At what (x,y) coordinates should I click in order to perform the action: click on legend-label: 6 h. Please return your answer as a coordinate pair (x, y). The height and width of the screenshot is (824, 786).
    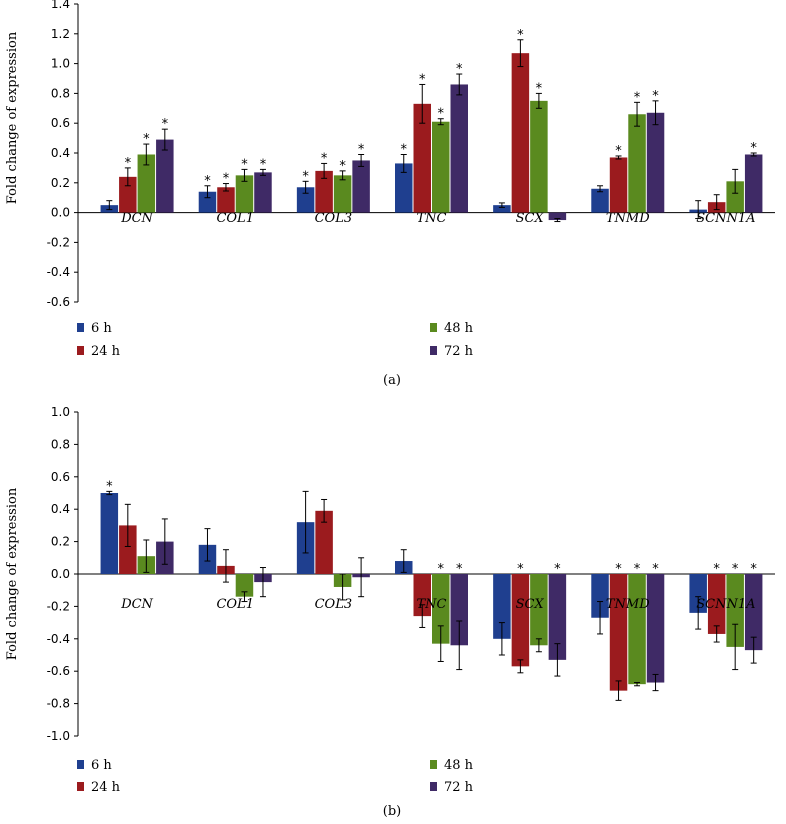
    Looking at the image, I should click on (101, 328).